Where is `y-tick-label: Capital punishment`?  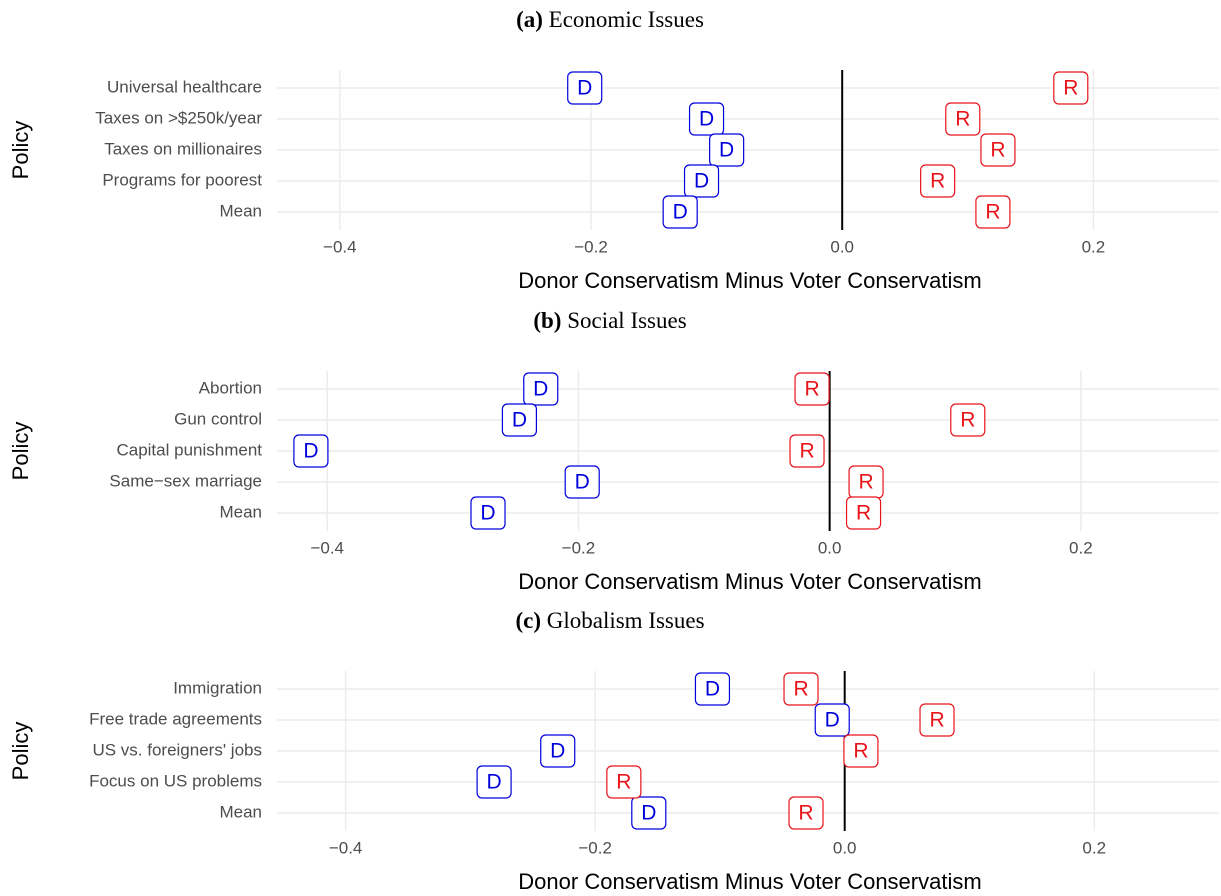 y-tick-label: Capital punishment is located at coordinates (189, 449).